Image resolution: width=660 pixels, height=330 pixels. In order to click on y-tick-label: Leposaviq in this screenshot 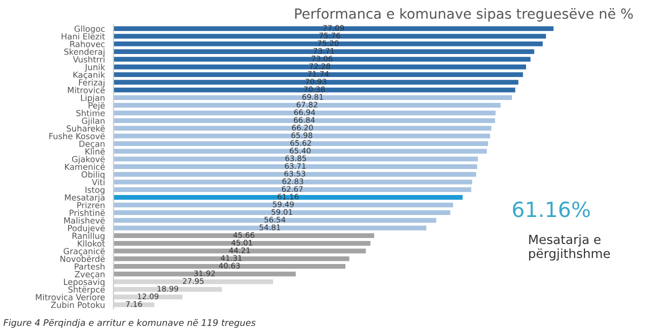, I will do `click(84, 282)`.